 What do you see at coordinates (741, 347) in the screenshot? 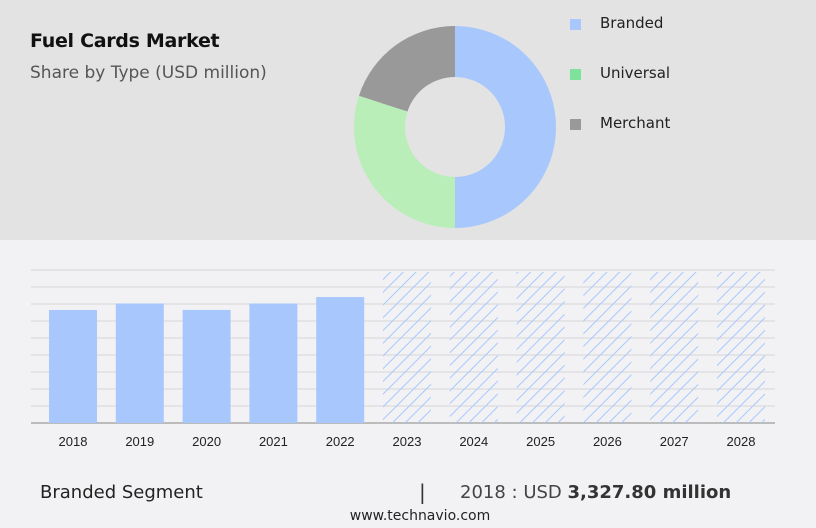
I see `forecast-bar-2028` at bounding box center [741, 347].